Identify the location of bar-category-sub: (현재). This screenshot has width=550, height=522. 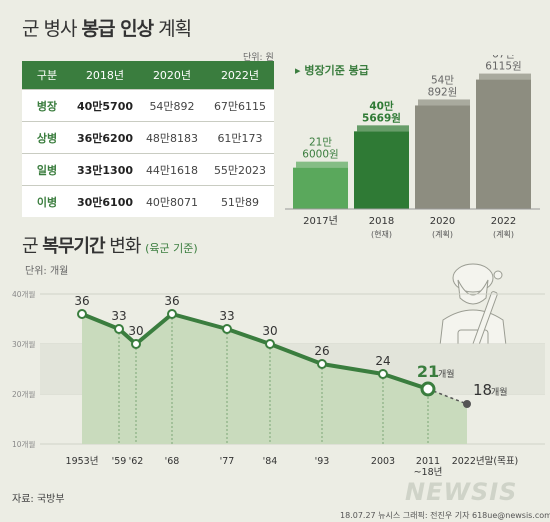
(381, 234).